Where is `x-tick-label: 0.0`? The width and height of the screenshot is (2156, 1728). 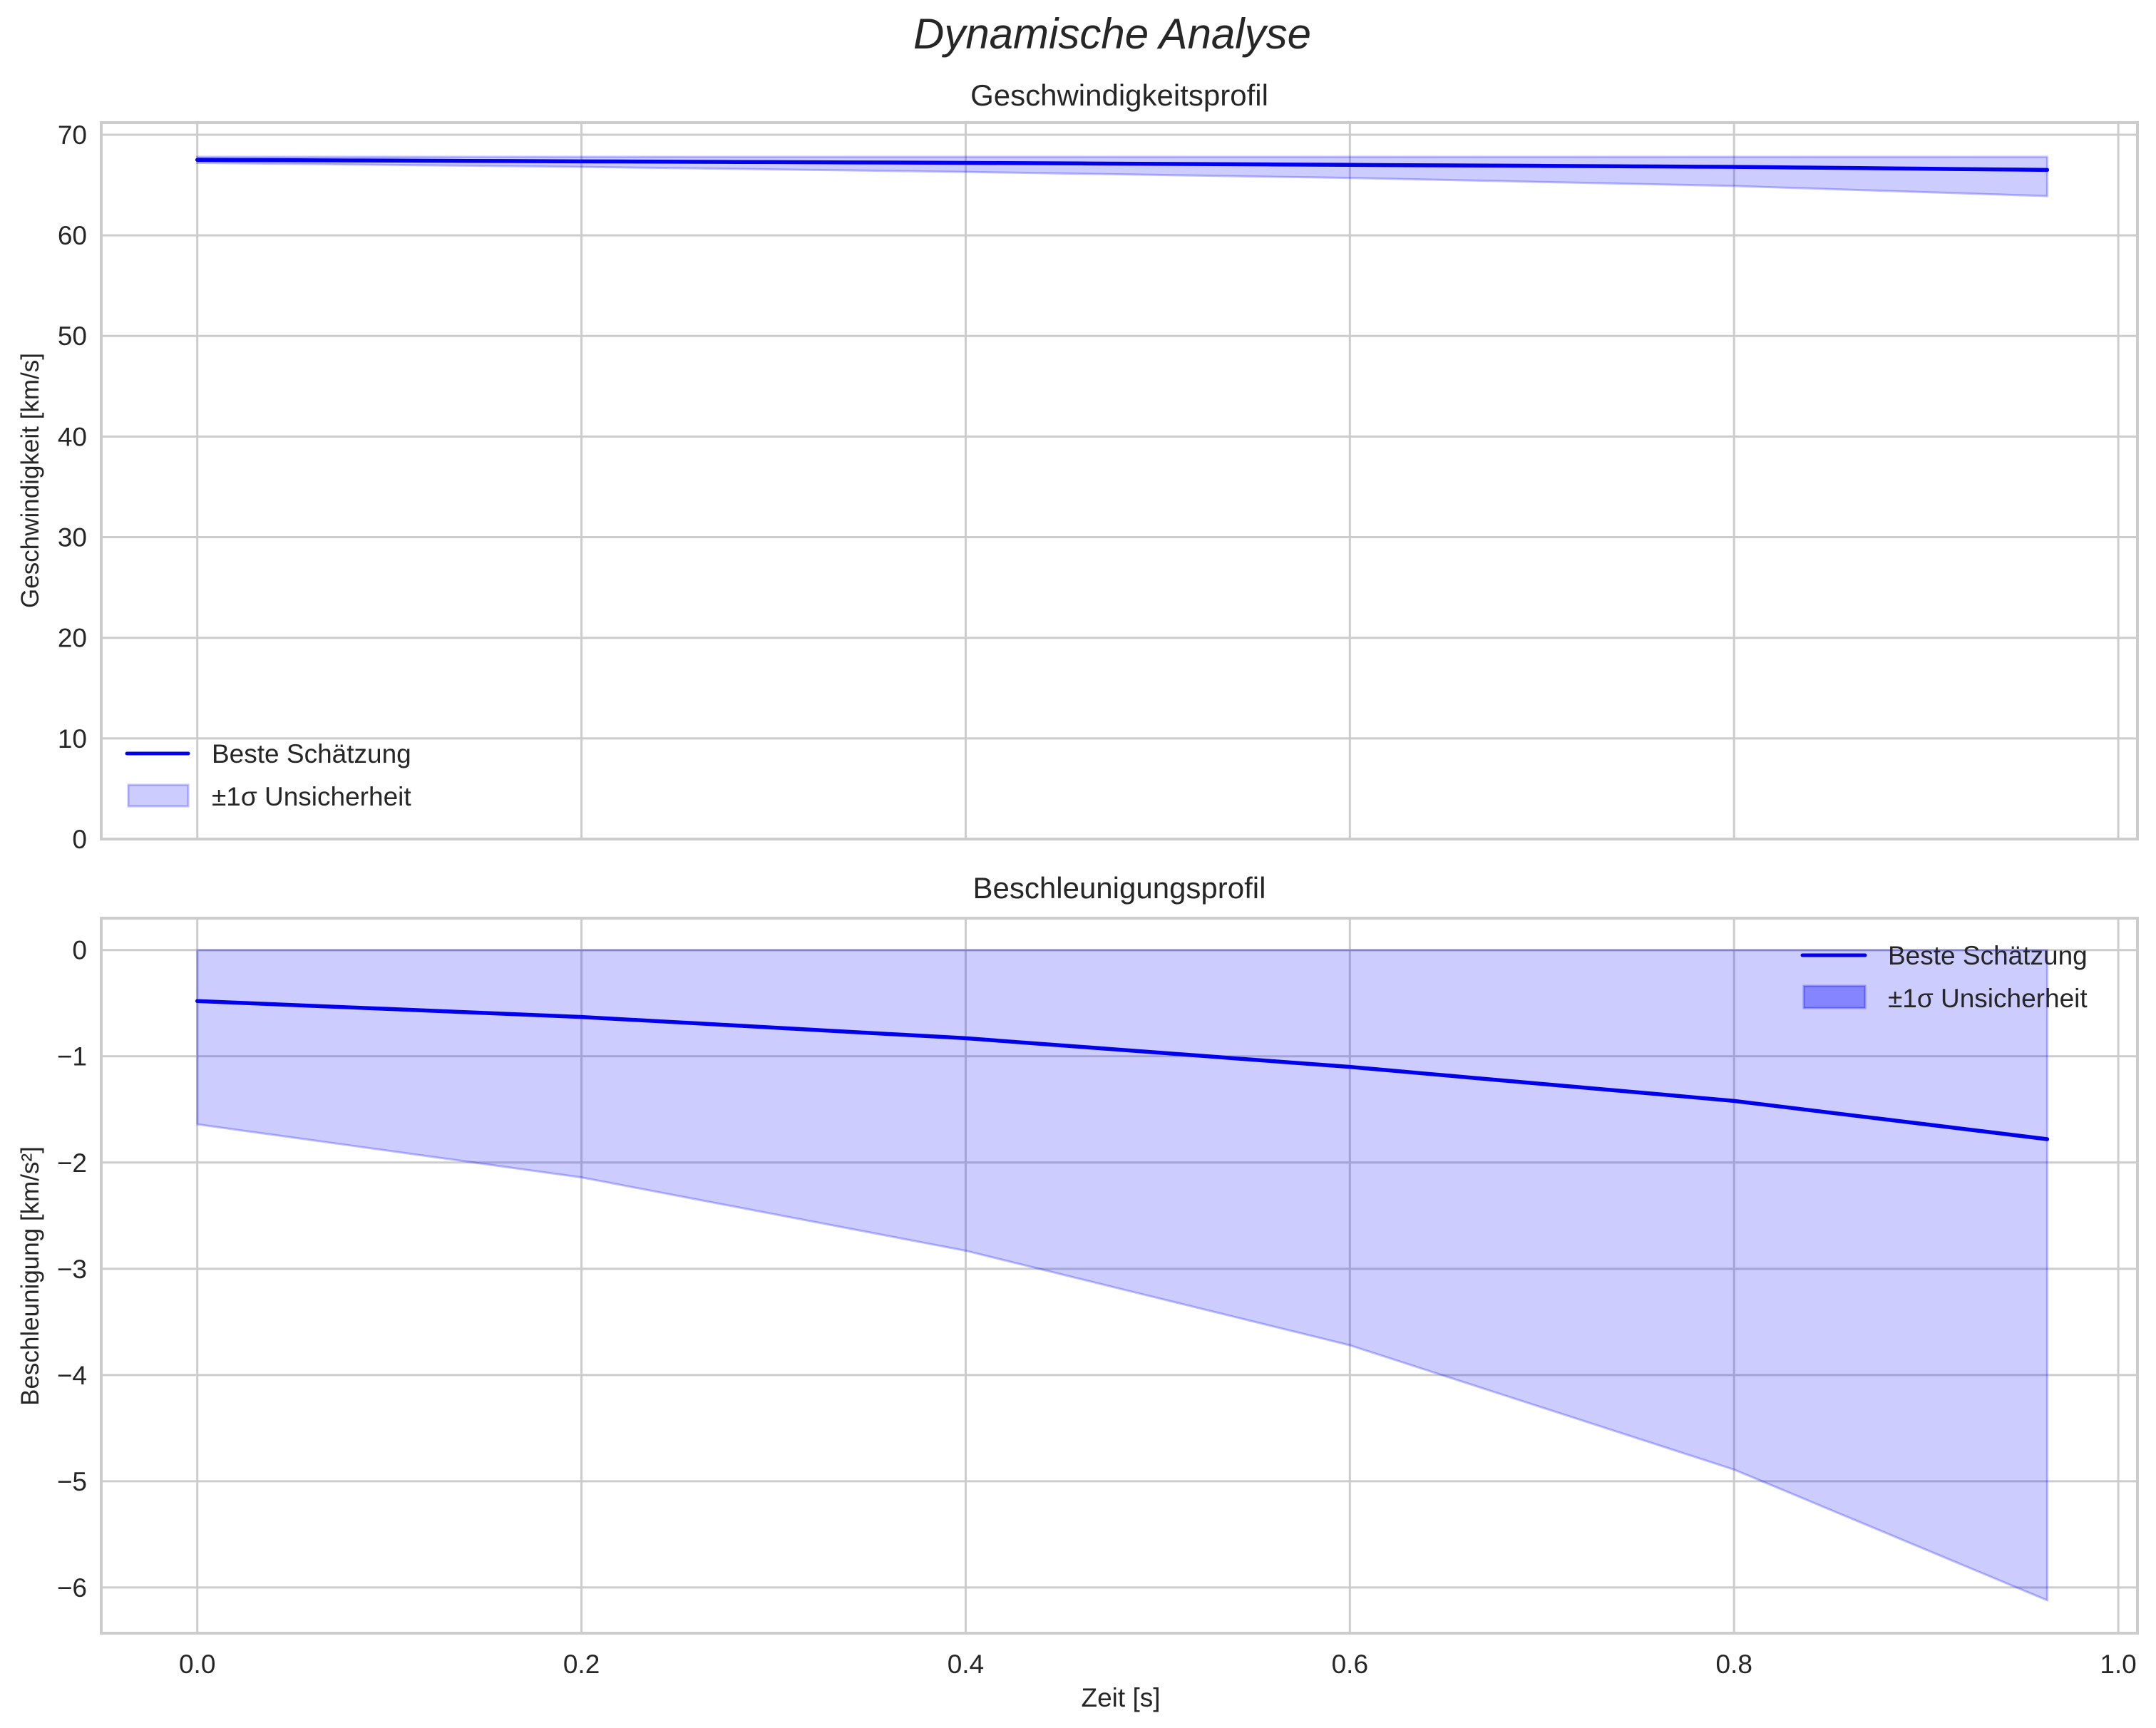 x-tick-label: 0.0 is located at coordinates (197, 1664).